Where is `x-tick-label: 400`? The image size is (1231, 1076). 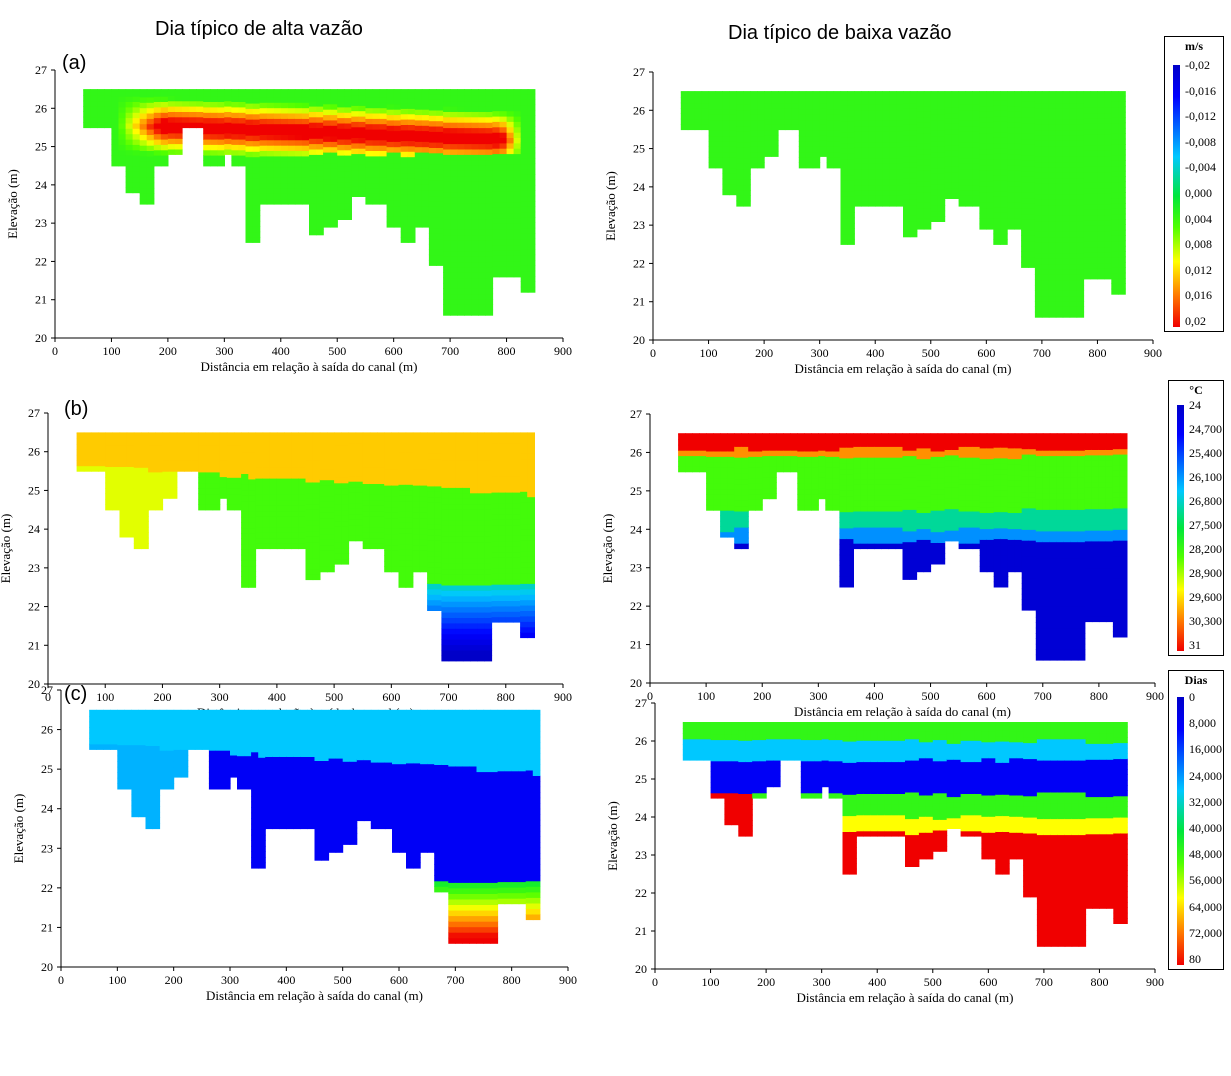
x-tick-label: 400 is located at coordinates (281, 351).